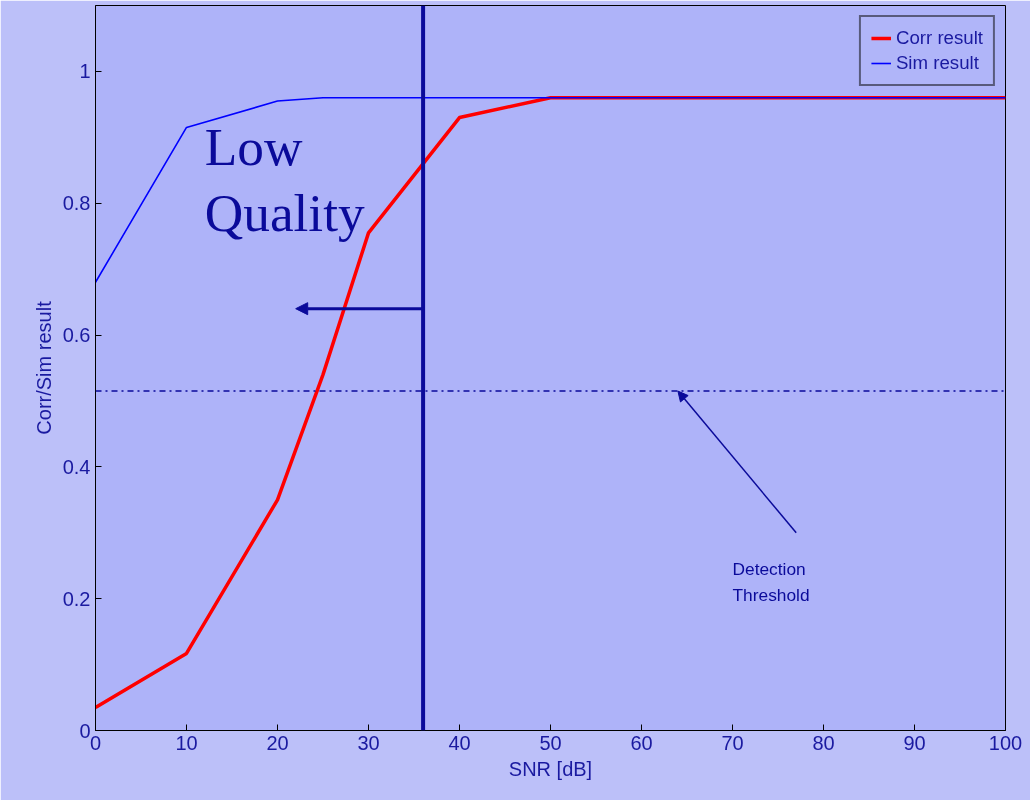 This screenshot has height=800, width=1030. I want to click on x-tick-label: 60, so click(641, 742).